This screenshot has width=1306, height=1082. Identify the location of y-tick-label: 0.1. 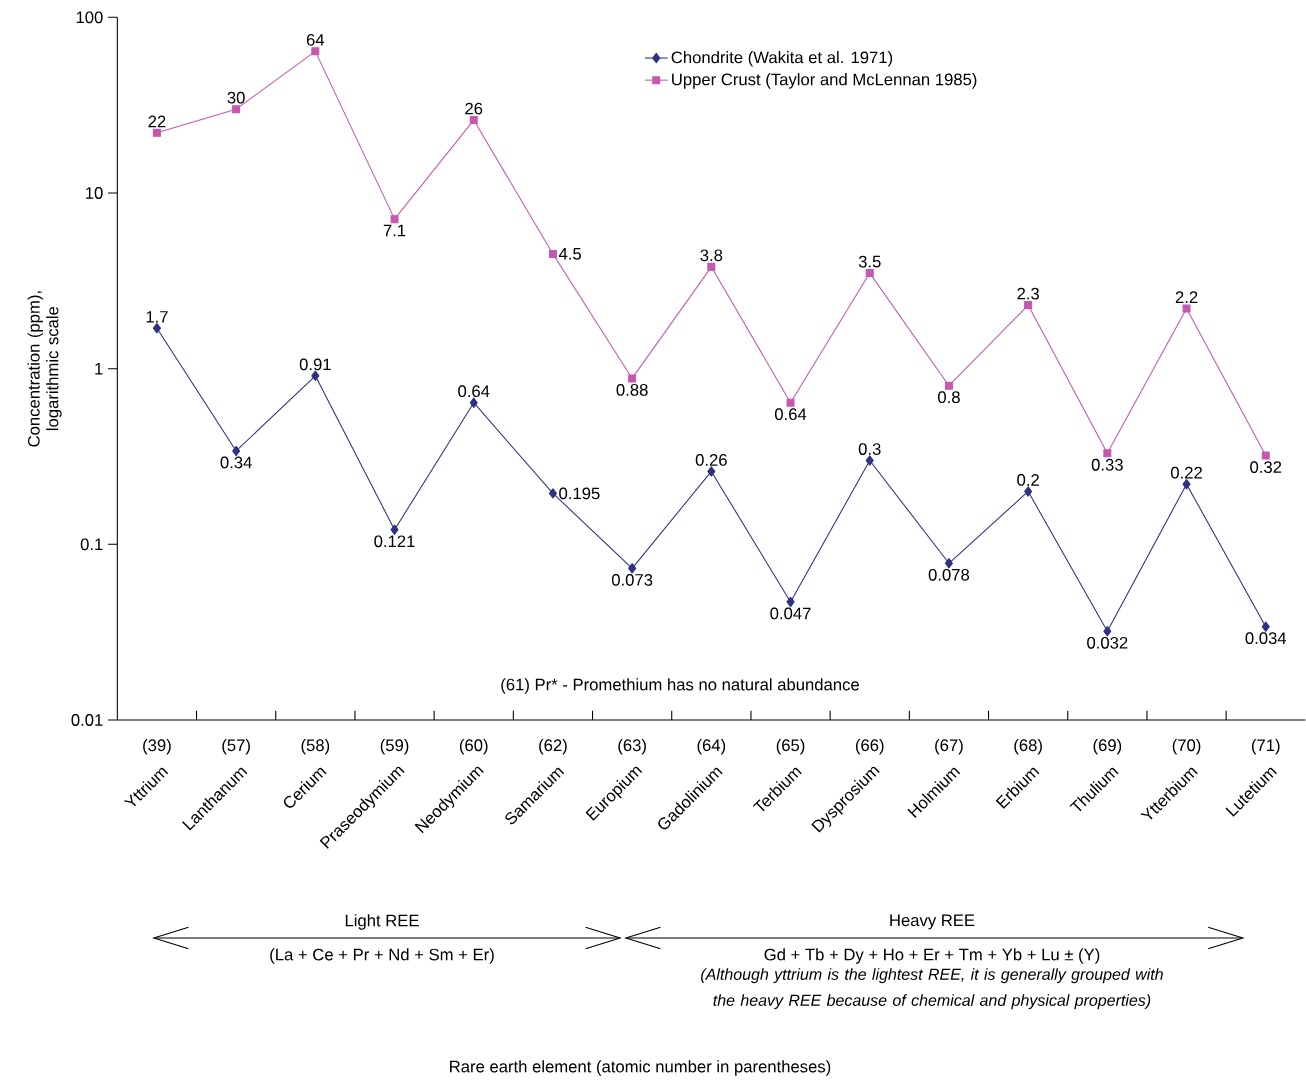
(91, 544).